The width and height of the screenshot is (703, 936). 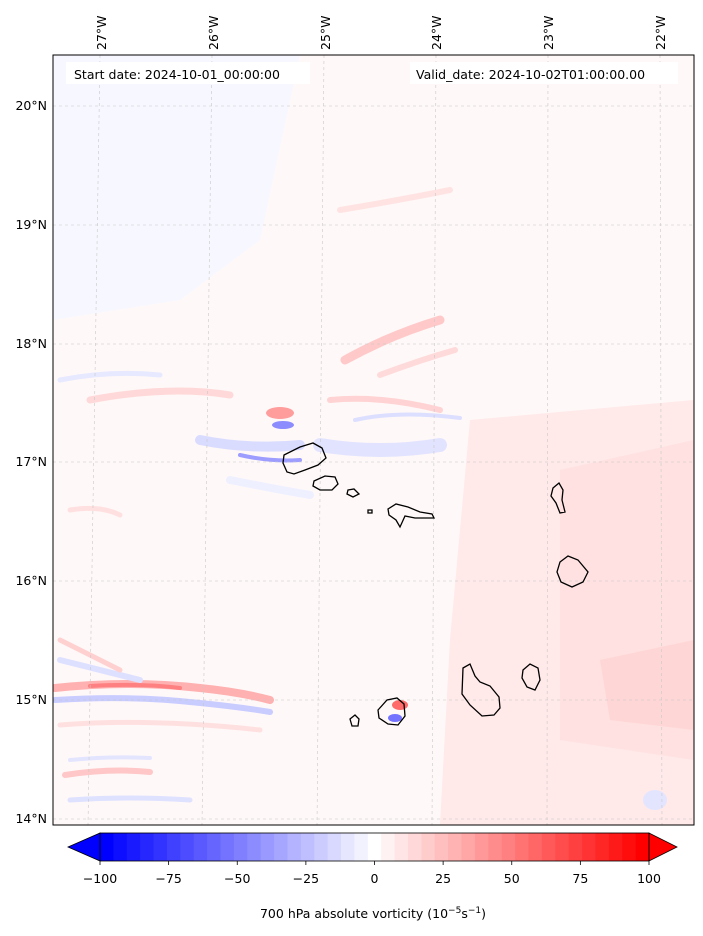 I want to click on colorbar-tick-label: 0, so click(x=375, y=878).